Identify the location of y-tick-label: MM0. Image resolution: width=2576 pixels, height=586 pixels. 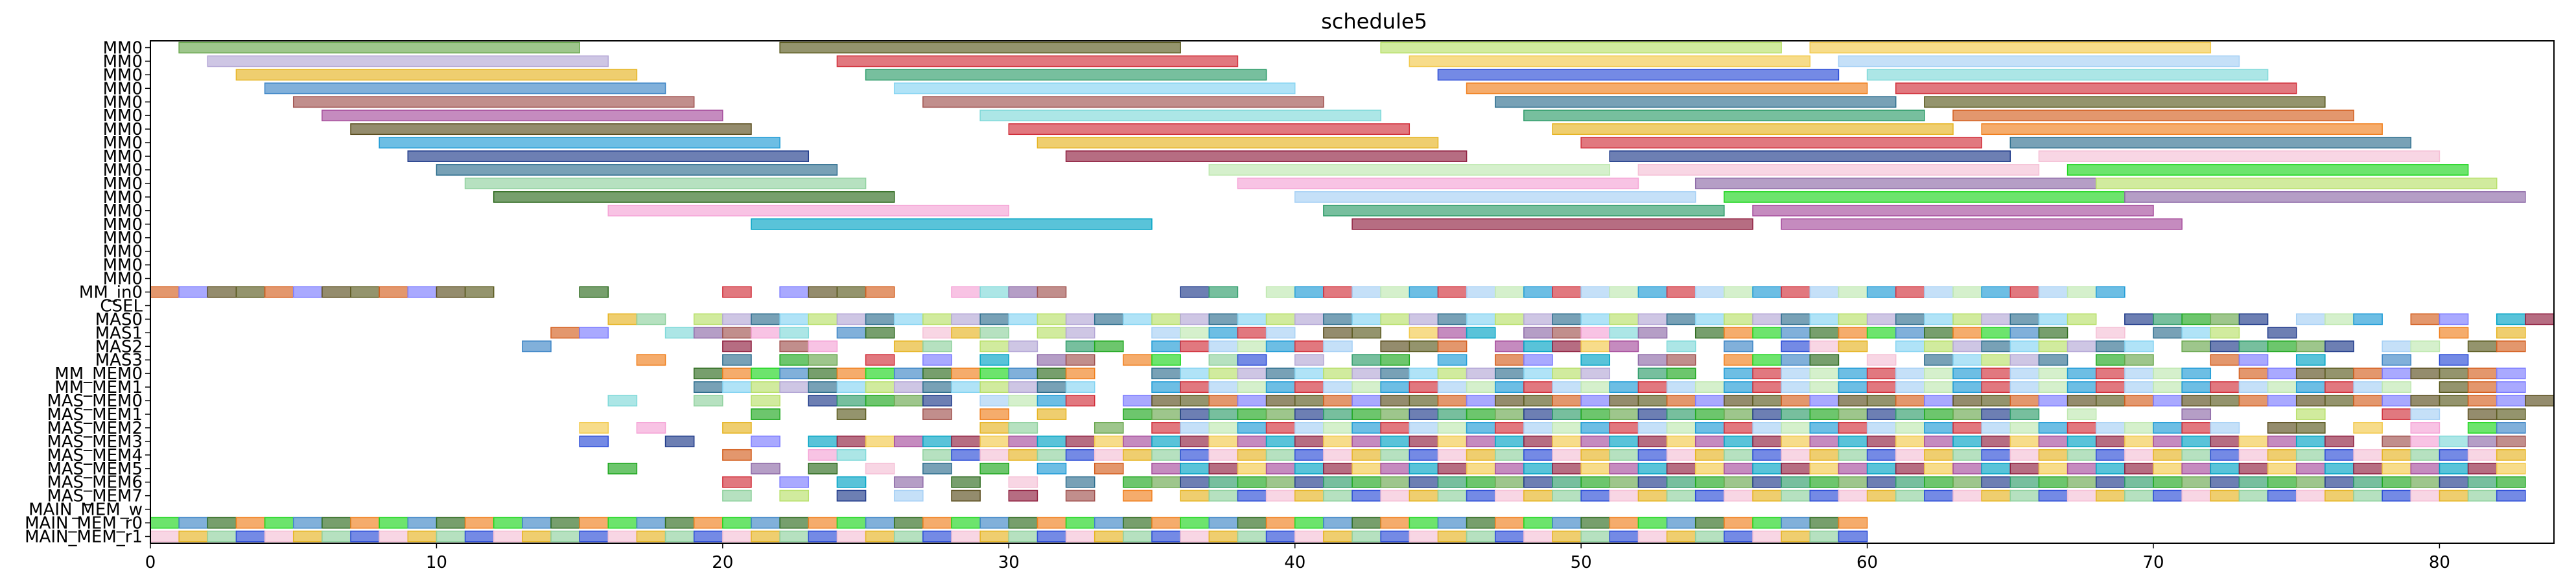
(123, 143).